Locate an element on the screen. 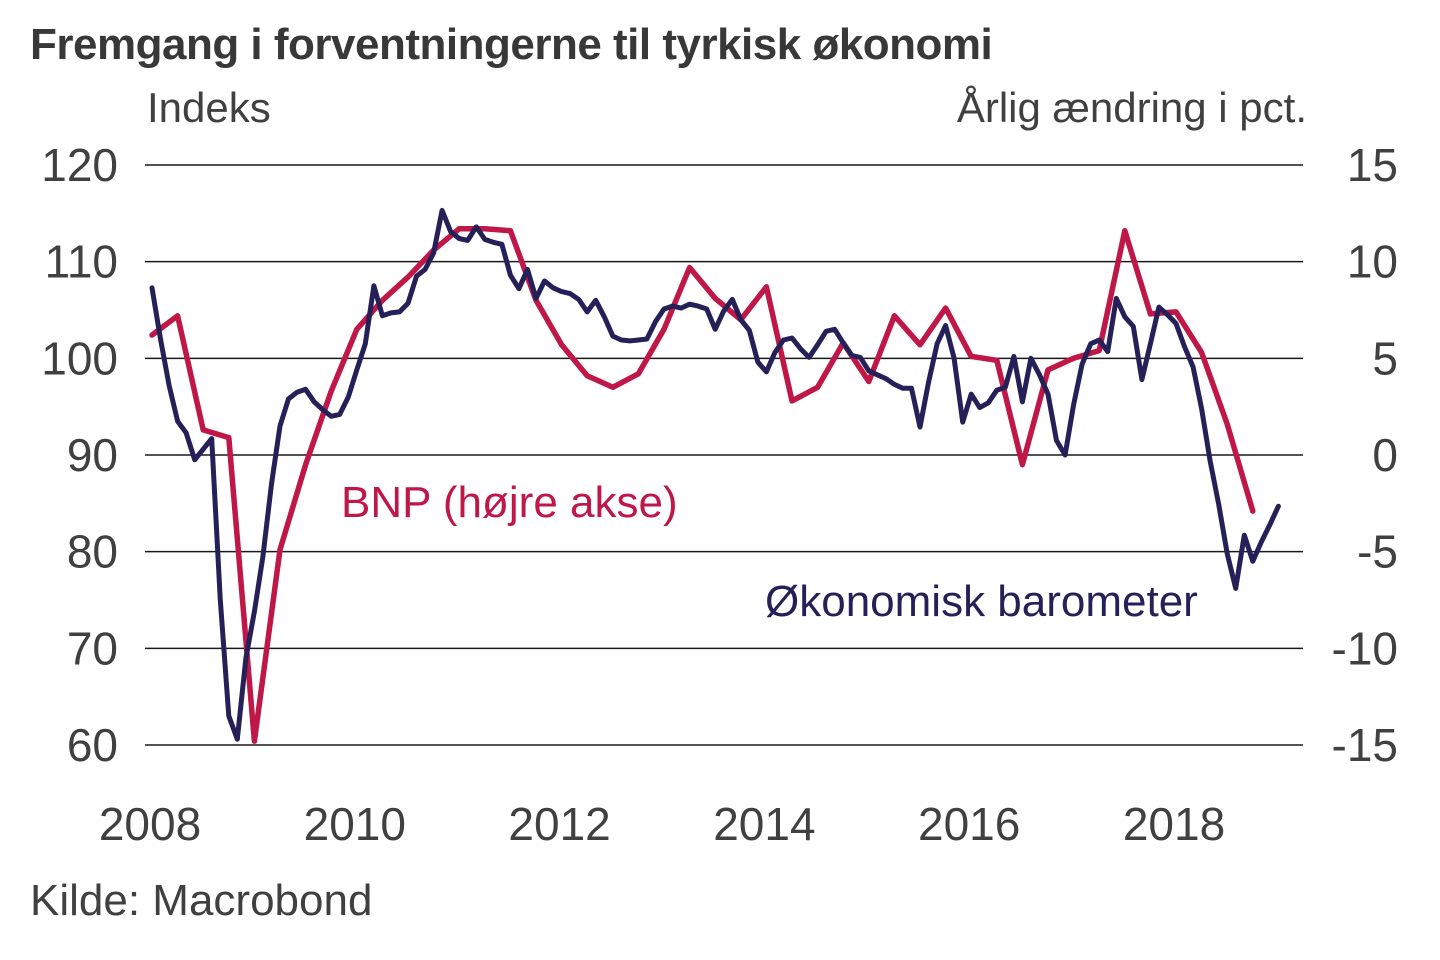 Image resolution: width=1440 pixels, height=960 pixels. x-tick-label: 2012 is located at coordinates (559, 824).